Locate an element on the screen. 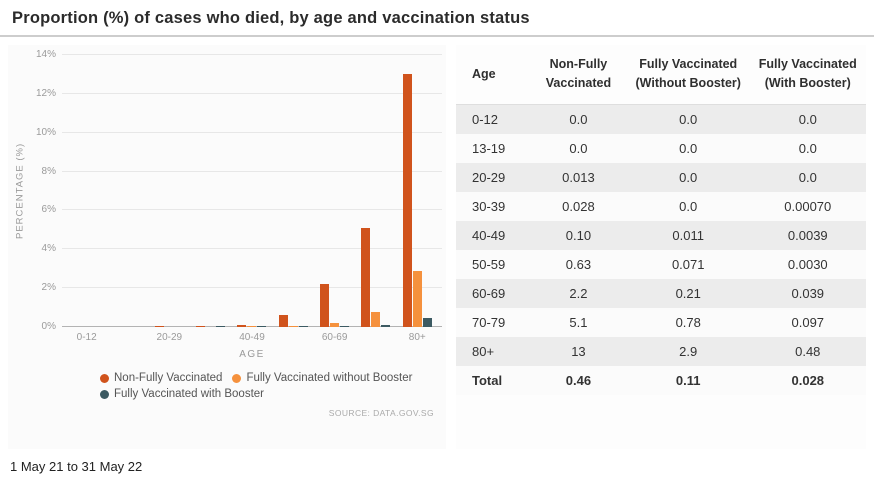 The height and width of the screenshot is (484, 874). table-row: 70-79 5.1 0.78 0.097 is located at coordinates (661, 322).